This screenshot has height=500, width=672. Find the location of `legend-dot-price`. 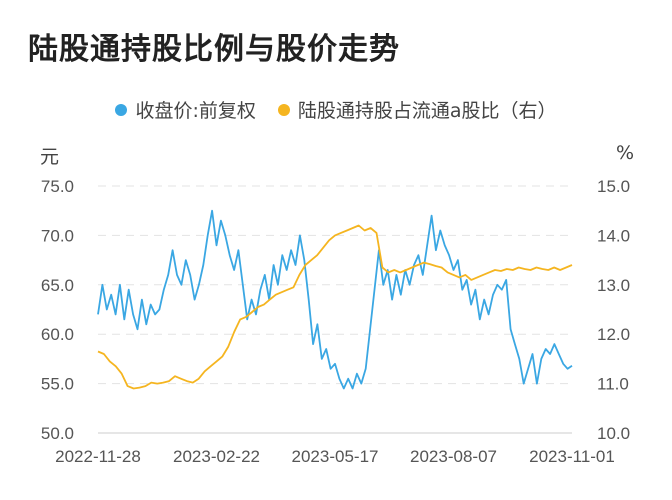

legend-dot-price is located at coordinates (121, 109).